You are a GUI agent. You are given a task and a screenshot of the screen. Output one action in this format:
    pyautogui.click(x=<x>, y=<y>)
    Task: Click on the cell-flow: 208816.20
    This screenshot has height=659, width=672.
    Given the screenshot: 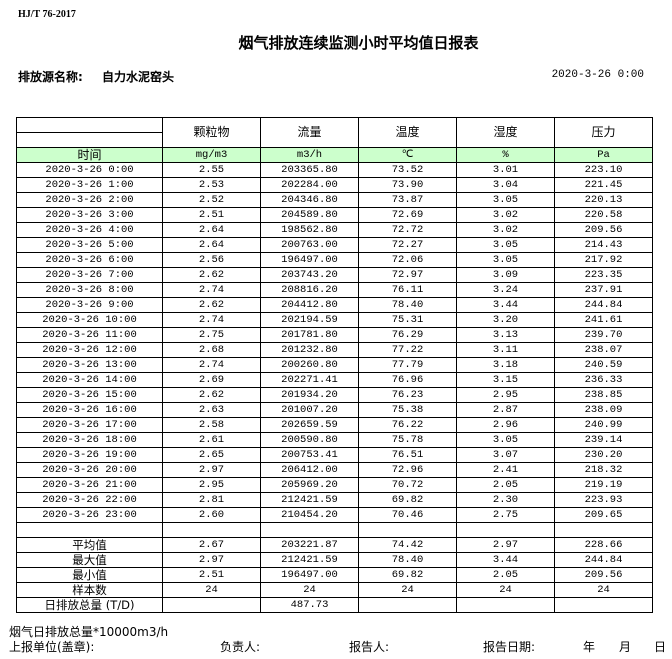 What is the action you would take?
    pyautogui.click(x=309, y=290)
    